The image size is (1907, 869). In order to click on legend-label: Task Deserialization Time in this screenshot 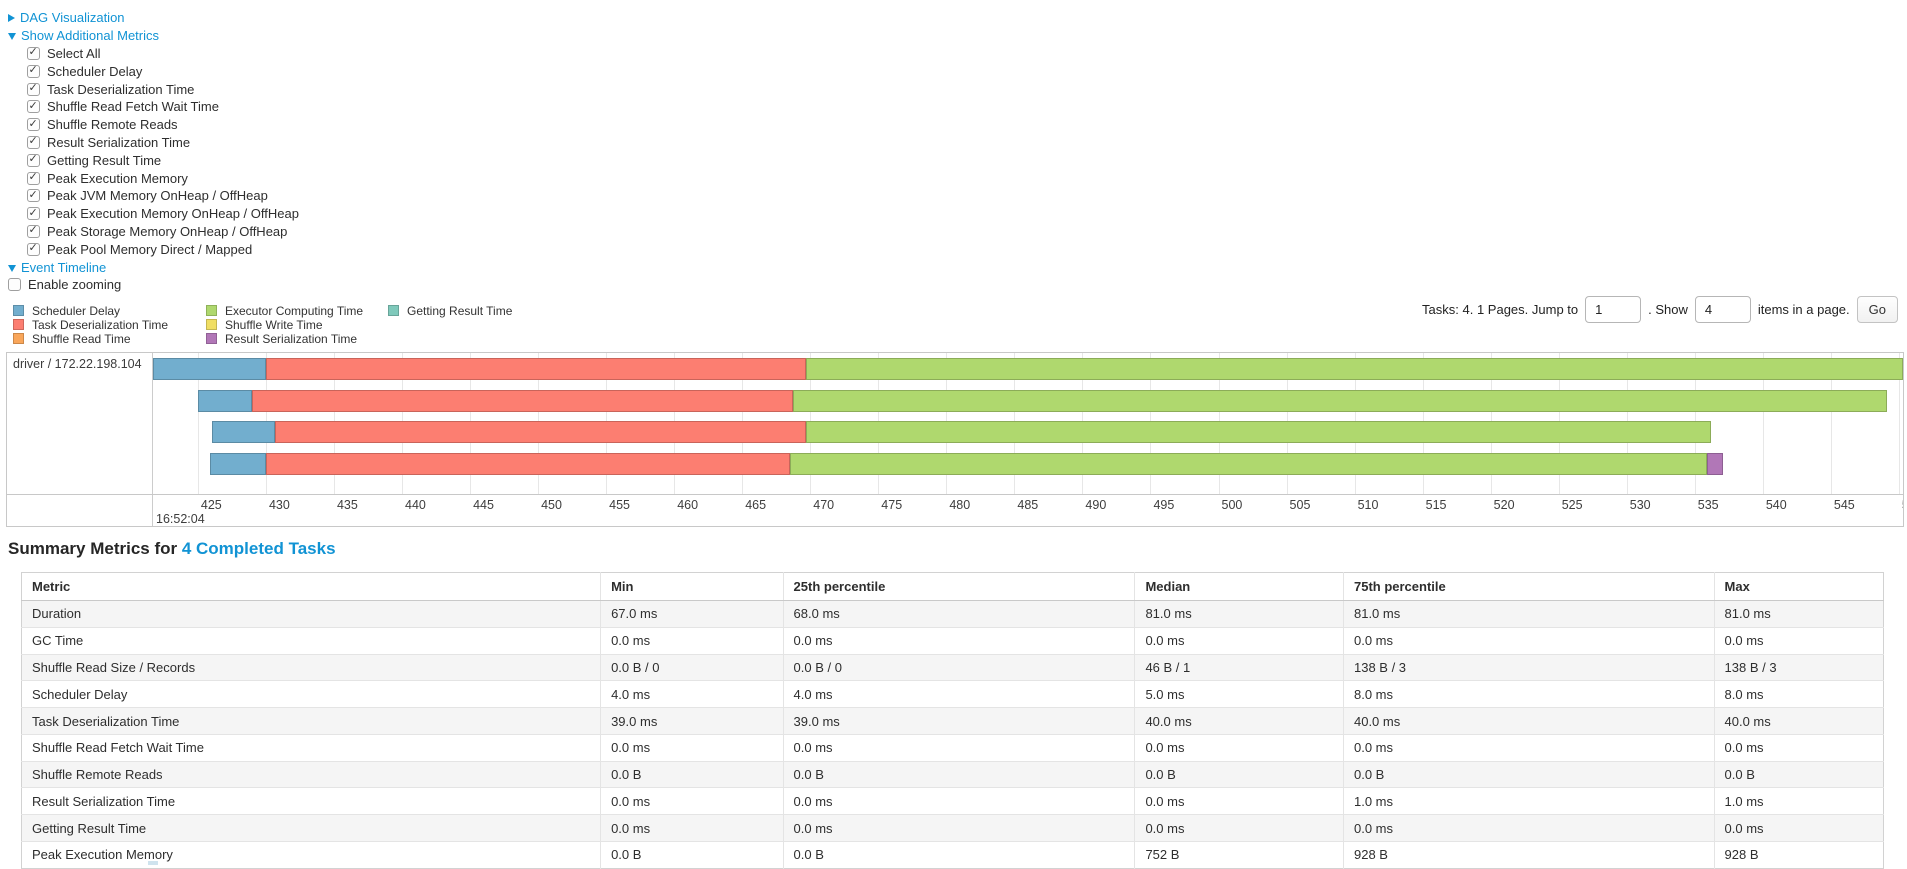, I will do `click(100, 324)`.